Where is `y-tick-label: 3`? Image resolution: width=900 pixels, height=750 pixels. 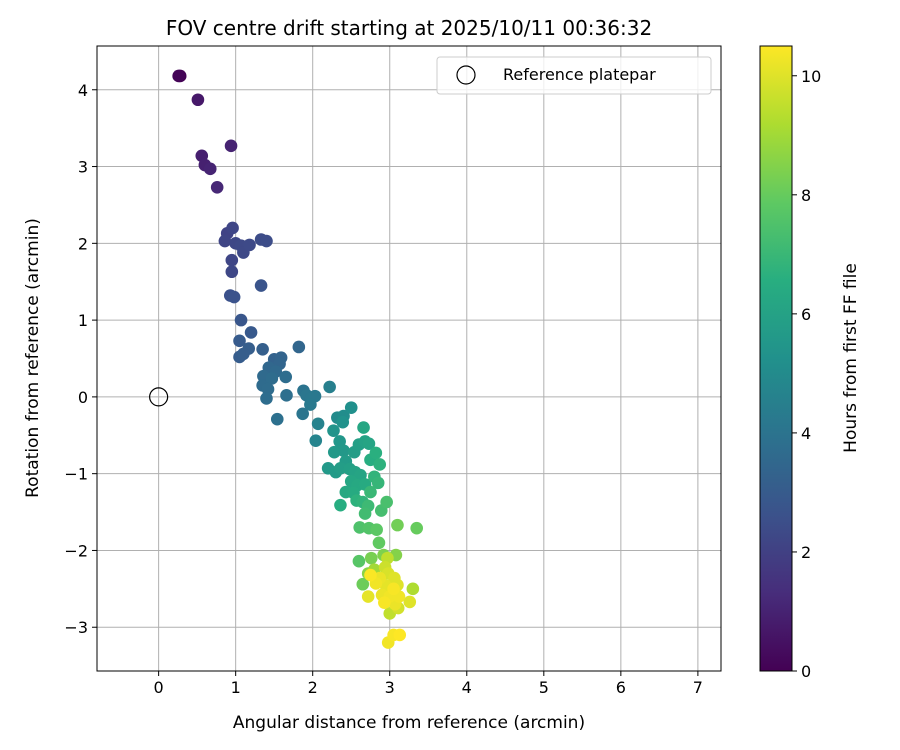
y-tick-label: 3 is located at coordinates (83, 167).